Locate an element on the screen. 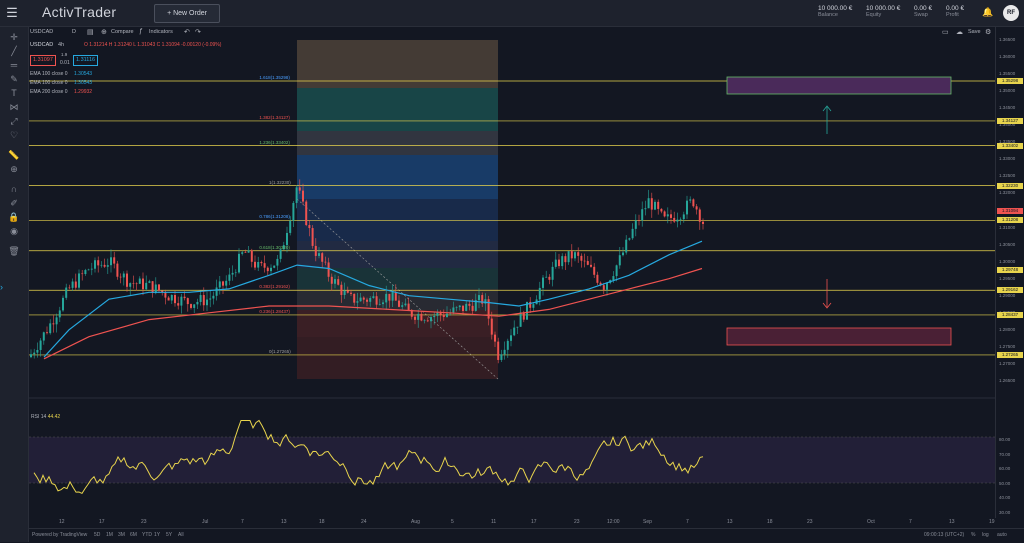 This screenshot has height=543, width=1024. interval-select: D is located at coordinates (74, 32).